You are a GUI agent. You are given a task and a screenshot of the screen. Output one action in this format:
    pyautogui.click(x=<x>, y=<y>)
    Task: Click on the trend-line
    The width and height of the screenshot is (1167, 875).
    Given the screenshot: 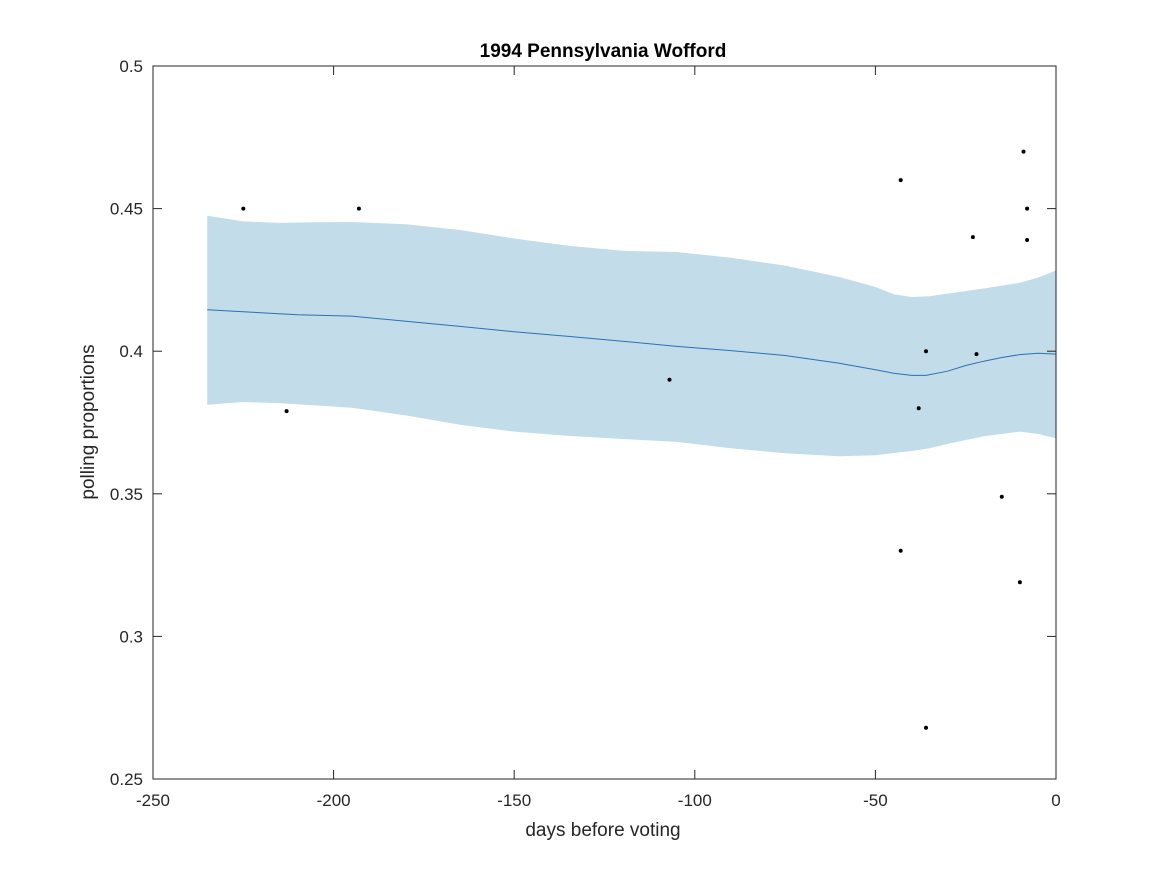 What is the action you would take?
    pyautogui.click(x=632, y=342)
    